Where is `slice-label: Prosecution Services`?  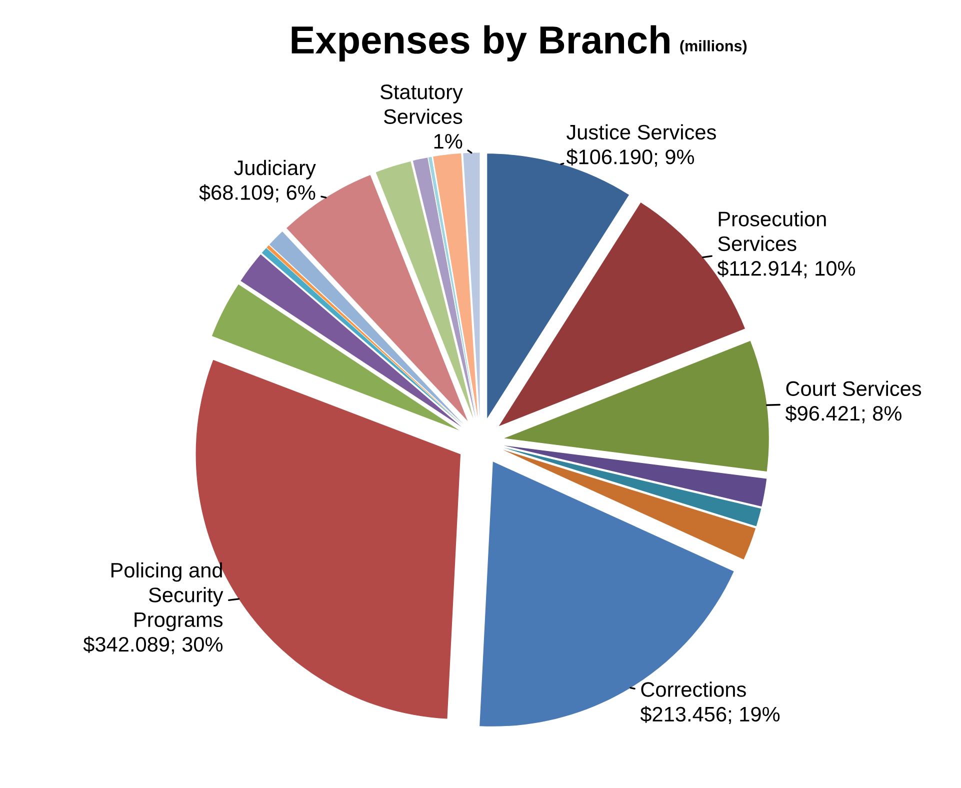 slice-label: Prosecution Services is located at coordinates (772, 231).